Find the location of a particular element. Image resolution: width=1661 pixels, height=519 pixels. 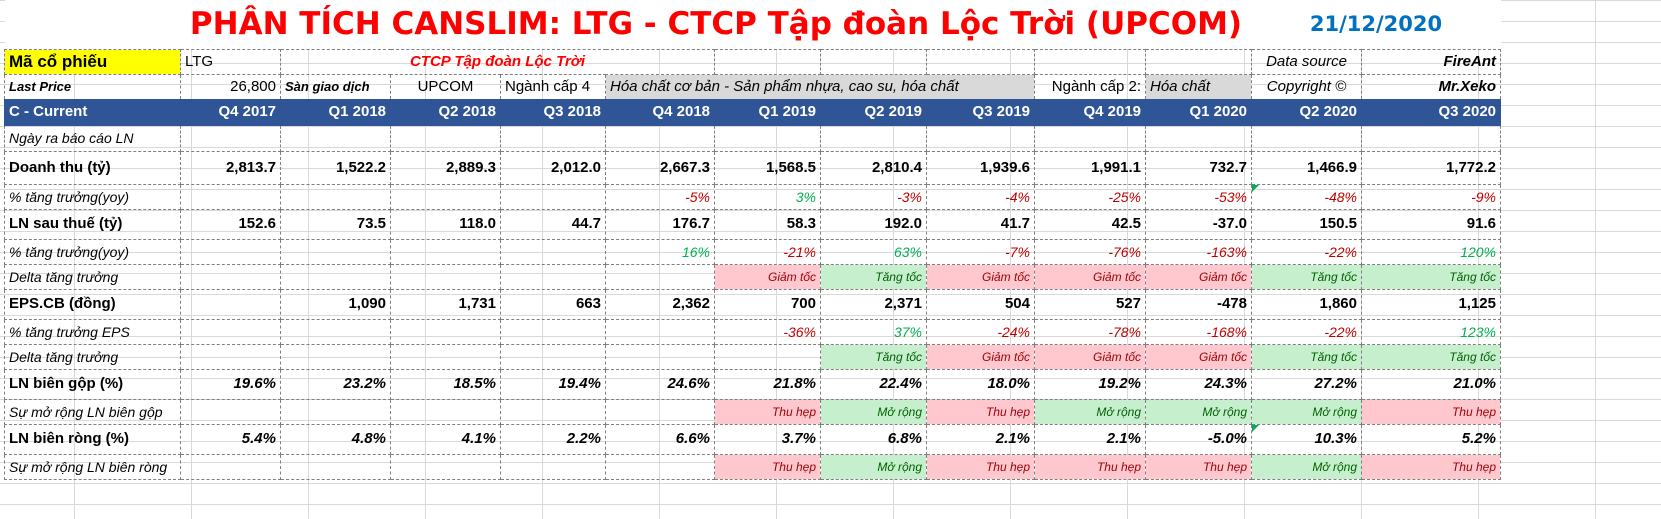

row-label: LN biên ròng (%) is located at coordinates (92, 439).